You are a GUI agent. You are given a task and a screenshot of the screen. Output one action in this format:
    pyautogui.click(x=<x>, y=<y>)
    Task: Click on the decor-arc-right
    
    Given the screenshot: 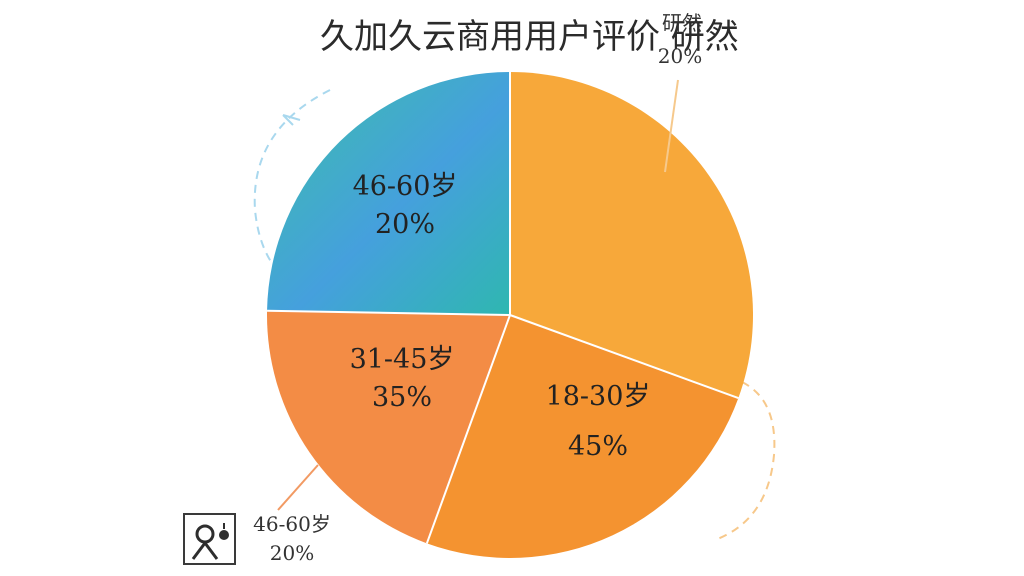 What is the action you would take?
    pyautogui.click(x=745, y=461)
    